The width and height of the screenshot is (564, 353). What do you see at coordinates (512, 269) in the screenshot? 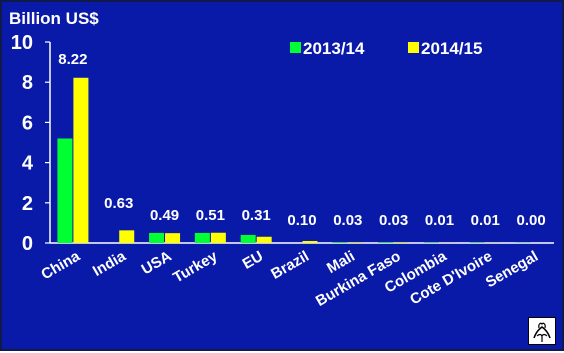
I see `x-tick-label: Senegal` at bounding box center [512, 269].